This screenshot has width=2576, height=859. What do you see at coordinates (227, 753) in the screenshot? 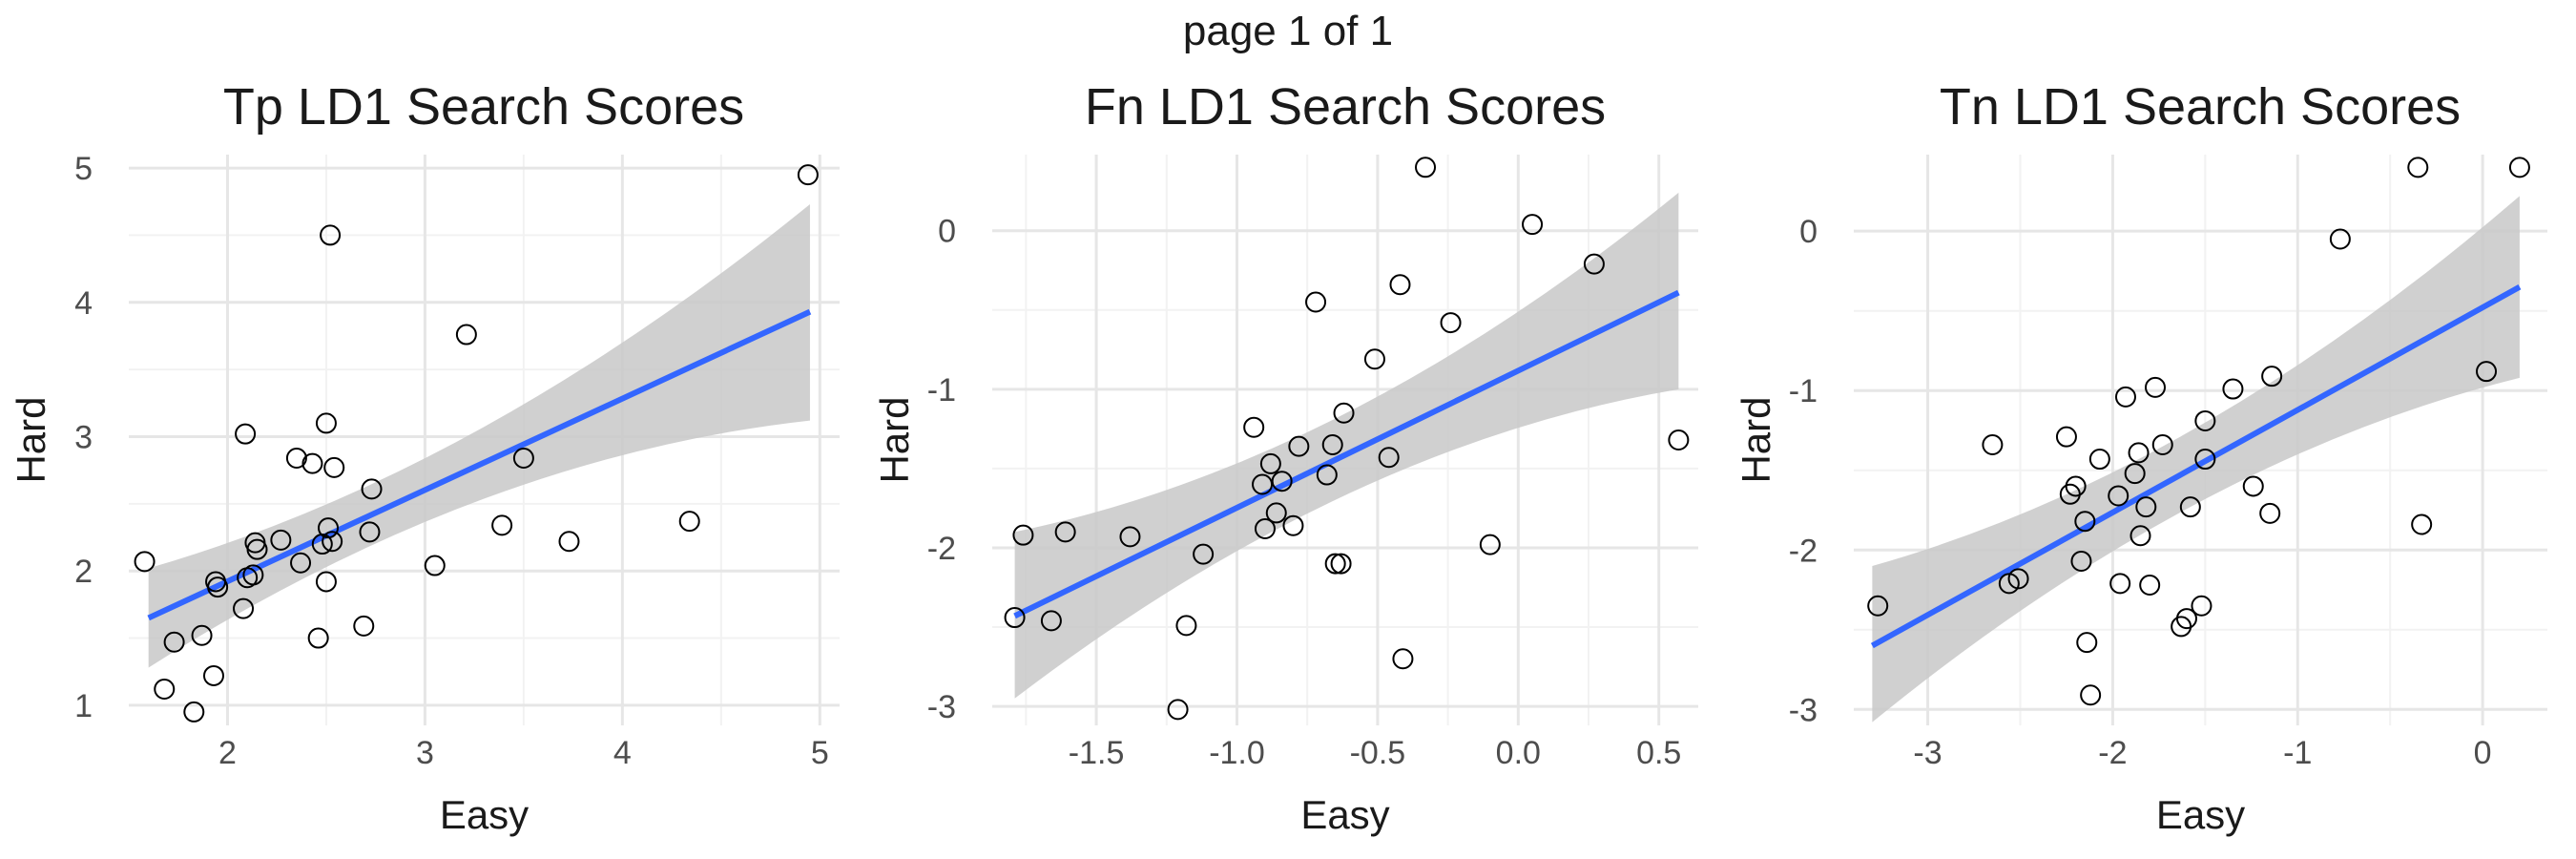
I see `x-tick-label: 2` at bounding box center [227, 753].